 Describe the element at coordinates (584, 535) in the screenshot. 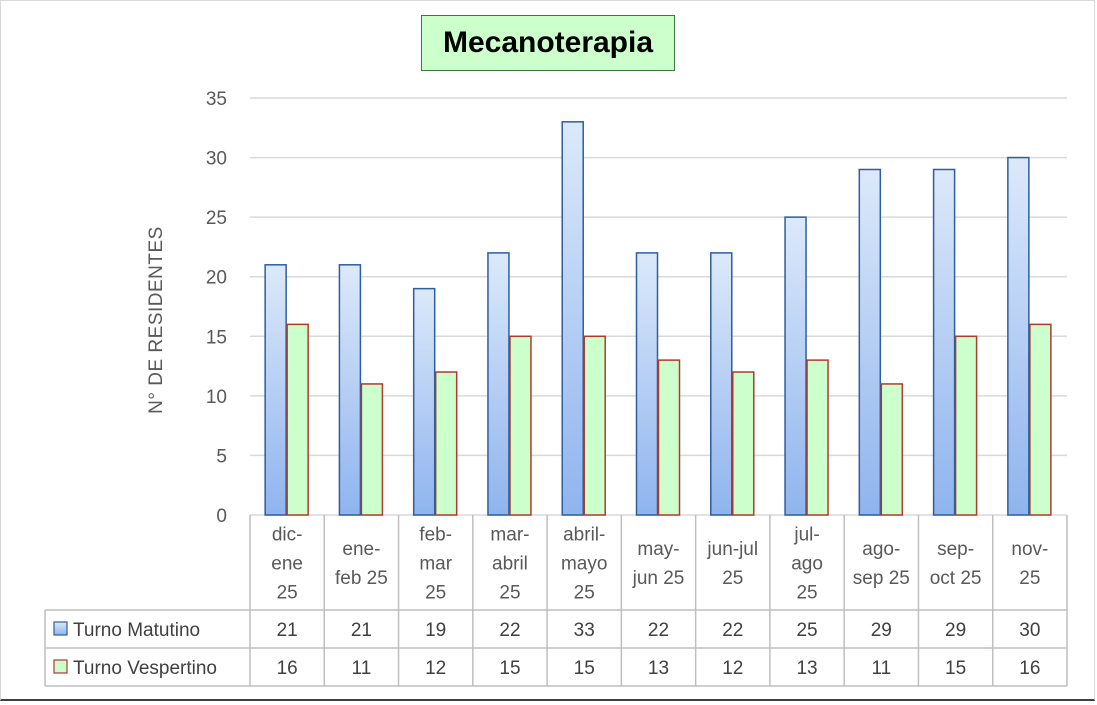

I see `x-category-label: abril-` at that location.